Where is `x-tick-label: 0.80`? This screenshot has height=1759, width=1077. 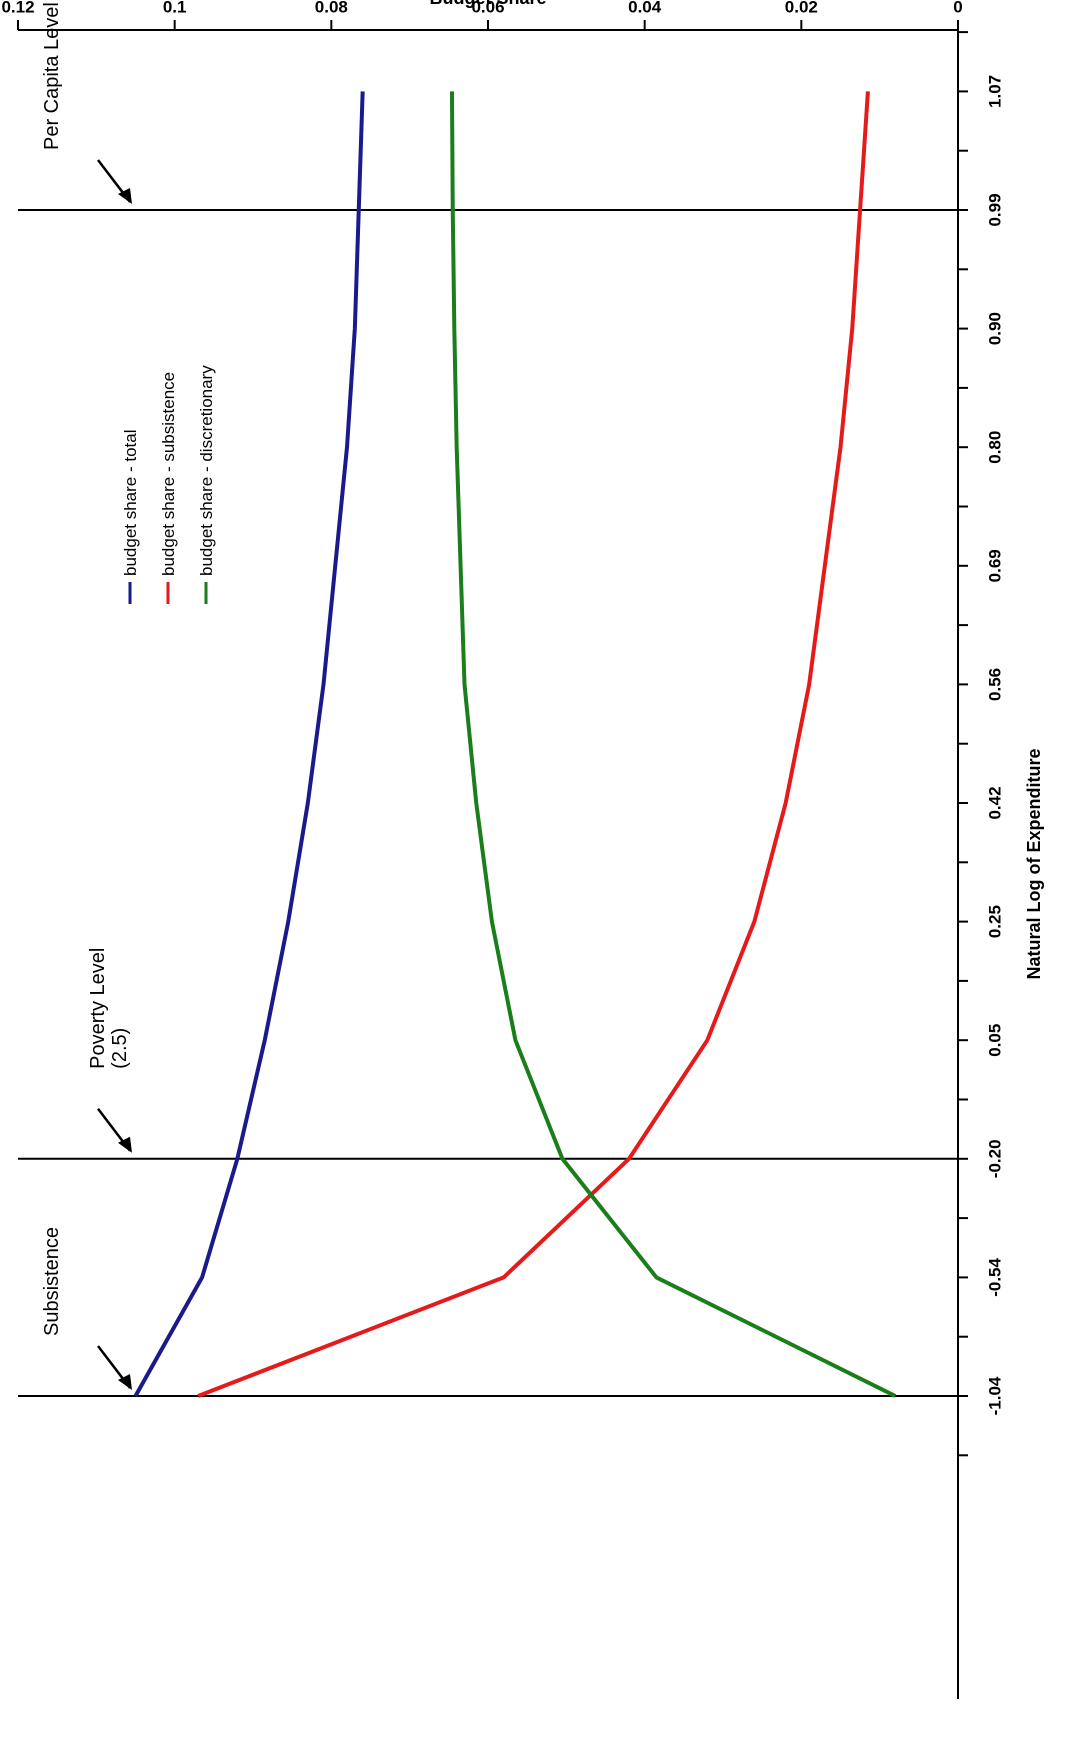 x-tick-label: 0.80 is located at coordinates (994, 447).